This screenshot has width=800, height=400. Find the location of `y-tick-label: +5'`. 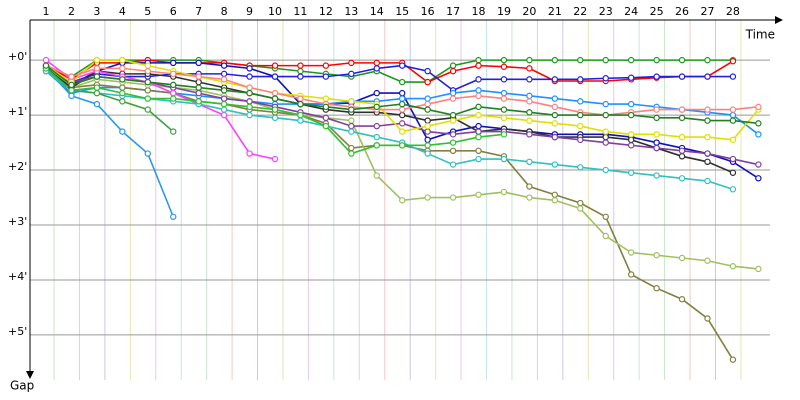

y-tick-label: +5' is located at coordinates (17, 331).